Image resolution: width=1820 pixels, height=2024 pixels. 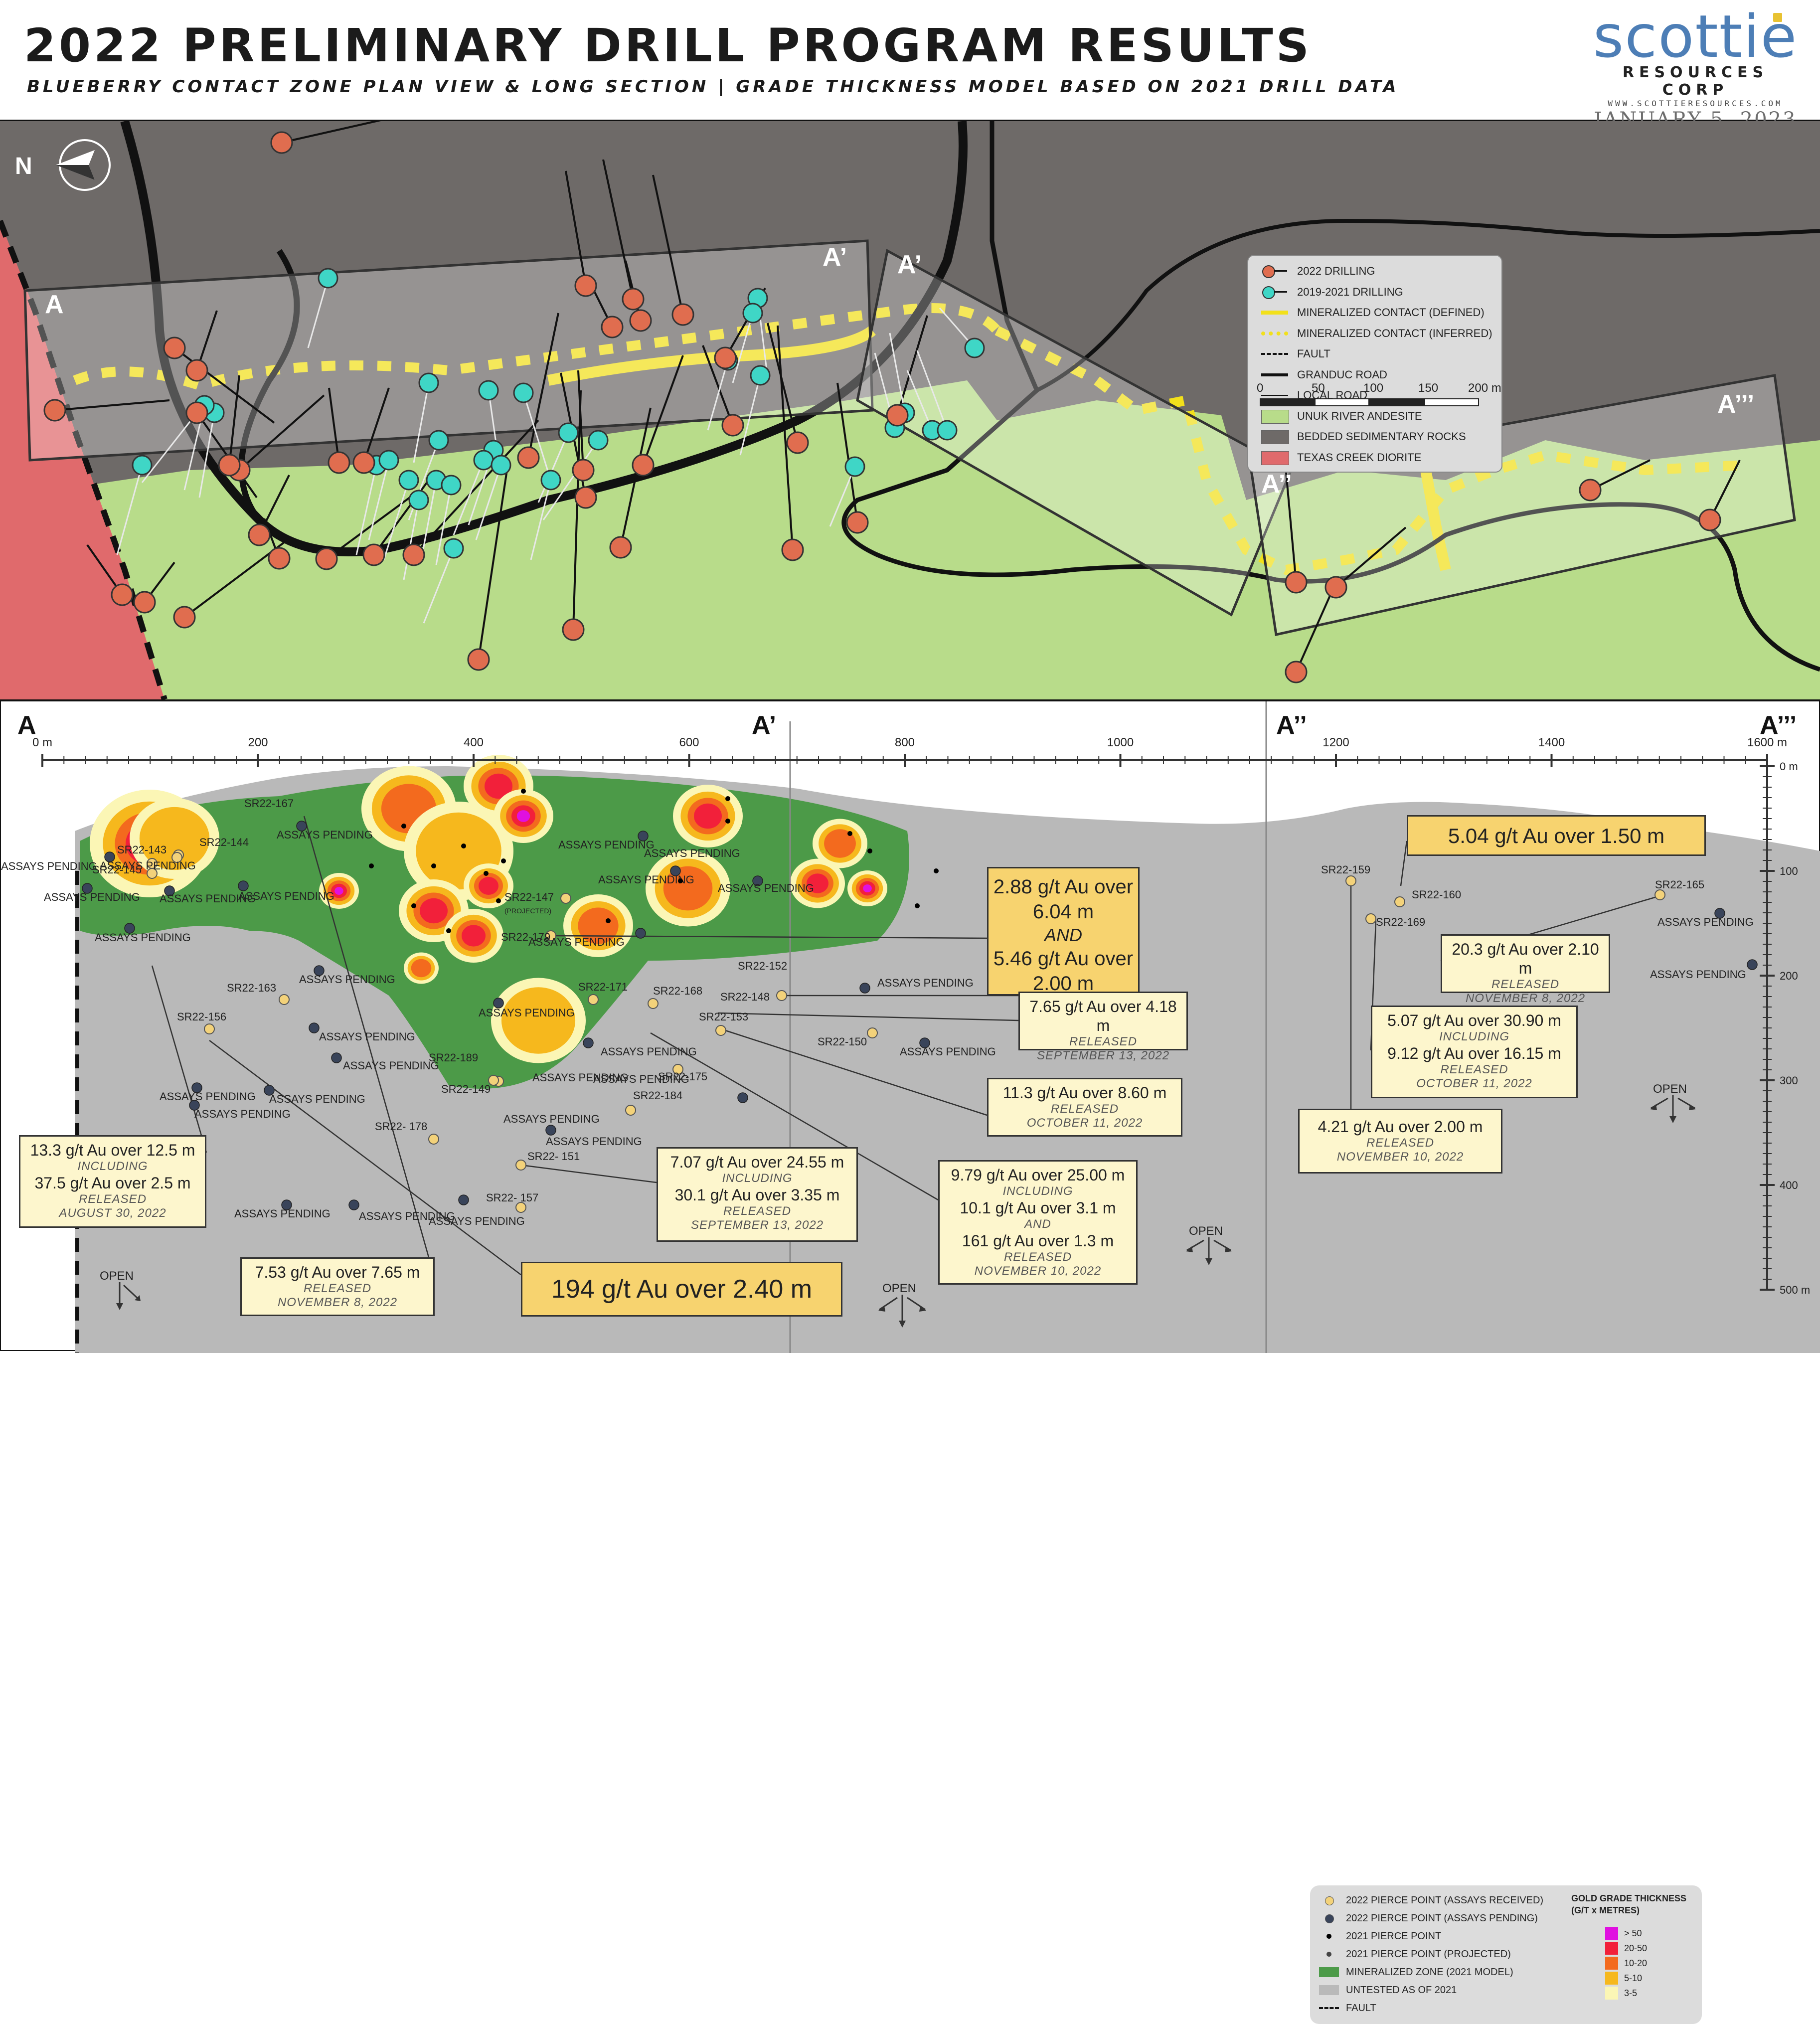 What do you see at coordinates (1084, 1093) in the screenshot?
I see `callout-11-3-l1: 11.3 g/t Au over 8.60 m` at bounding box center [1084, 1093].